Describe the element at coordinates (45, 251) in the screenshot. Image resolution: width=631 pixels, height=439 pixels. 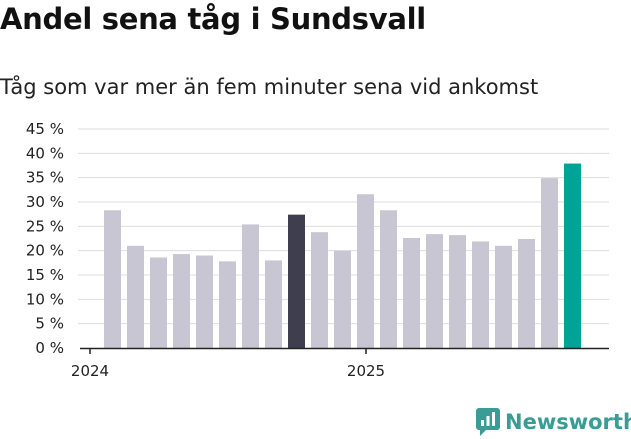
I see `y-tick-label: 20 %` at that location.